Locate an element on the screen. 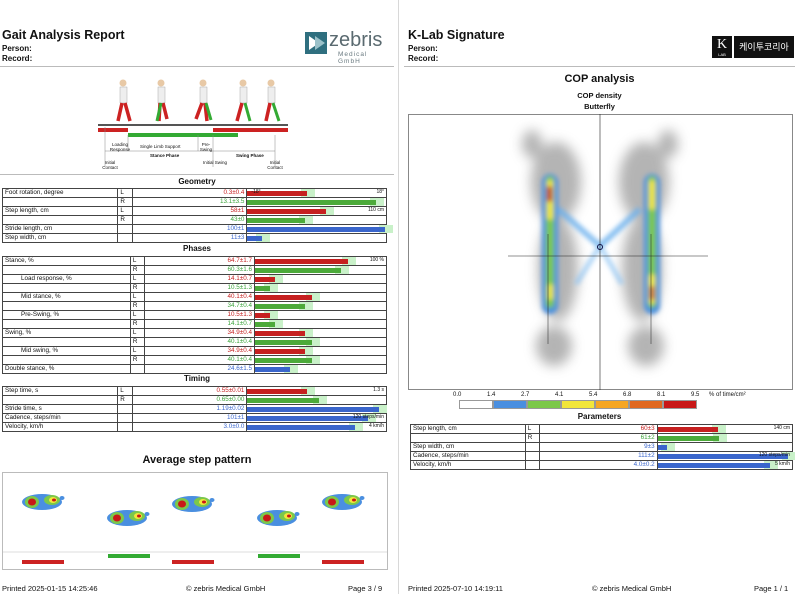 The width and height of the screenshot is (795, 594). klab-logo-k: K is located at coordinates (722, 47).